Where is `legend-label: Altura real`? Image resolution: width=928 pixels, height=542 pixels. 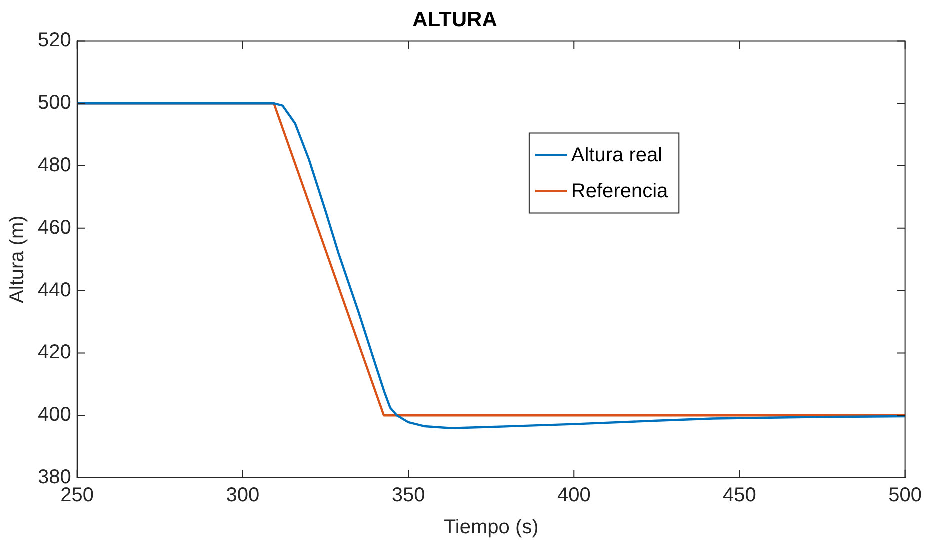 legend-label: Altura real is located at coordinates (617, 155).